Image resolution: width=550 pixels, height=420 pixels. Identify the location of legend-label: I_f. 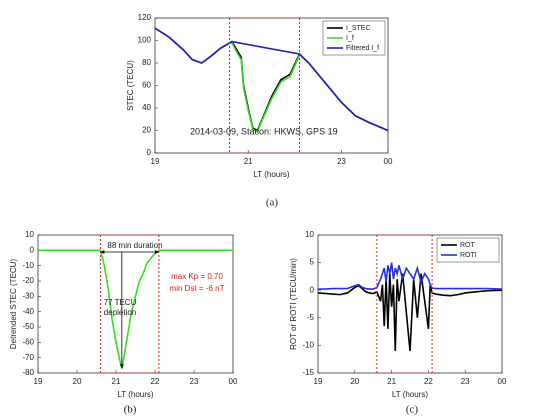
(350, 38).